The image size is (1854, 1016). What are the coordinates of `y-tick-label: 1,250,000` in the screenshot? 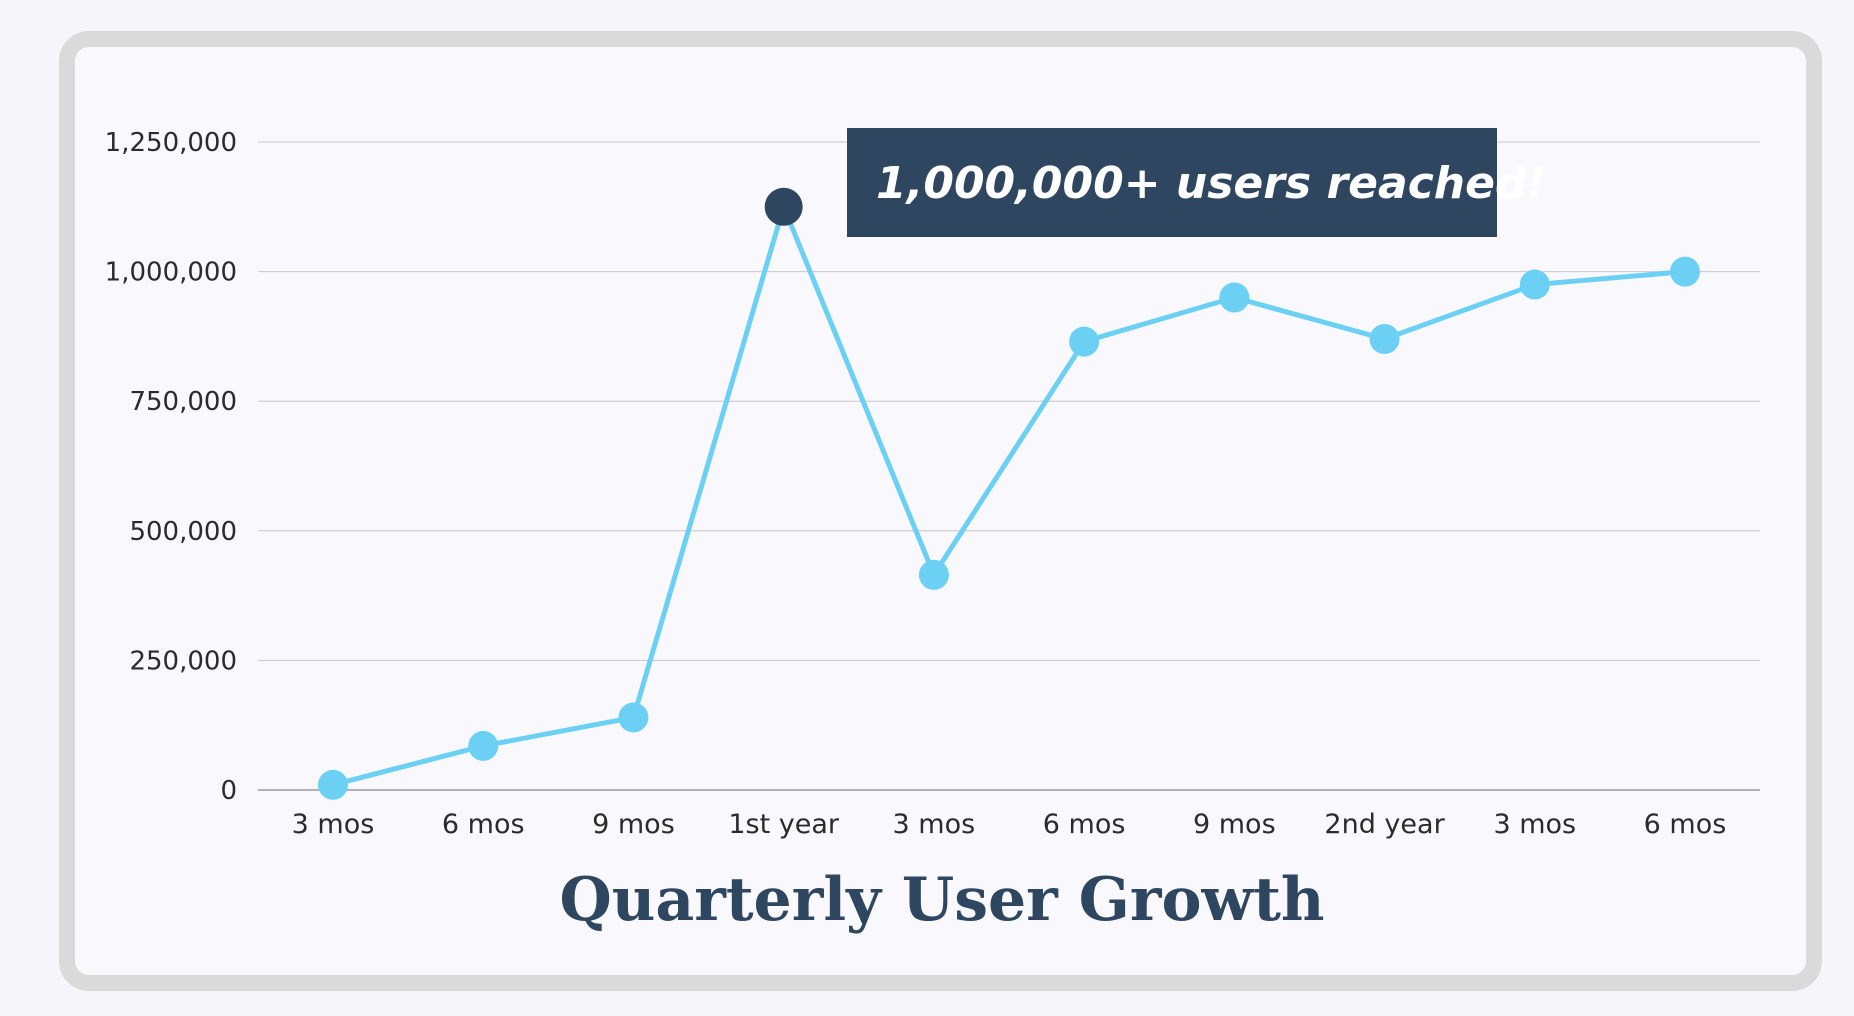 It's located at (171, 143).